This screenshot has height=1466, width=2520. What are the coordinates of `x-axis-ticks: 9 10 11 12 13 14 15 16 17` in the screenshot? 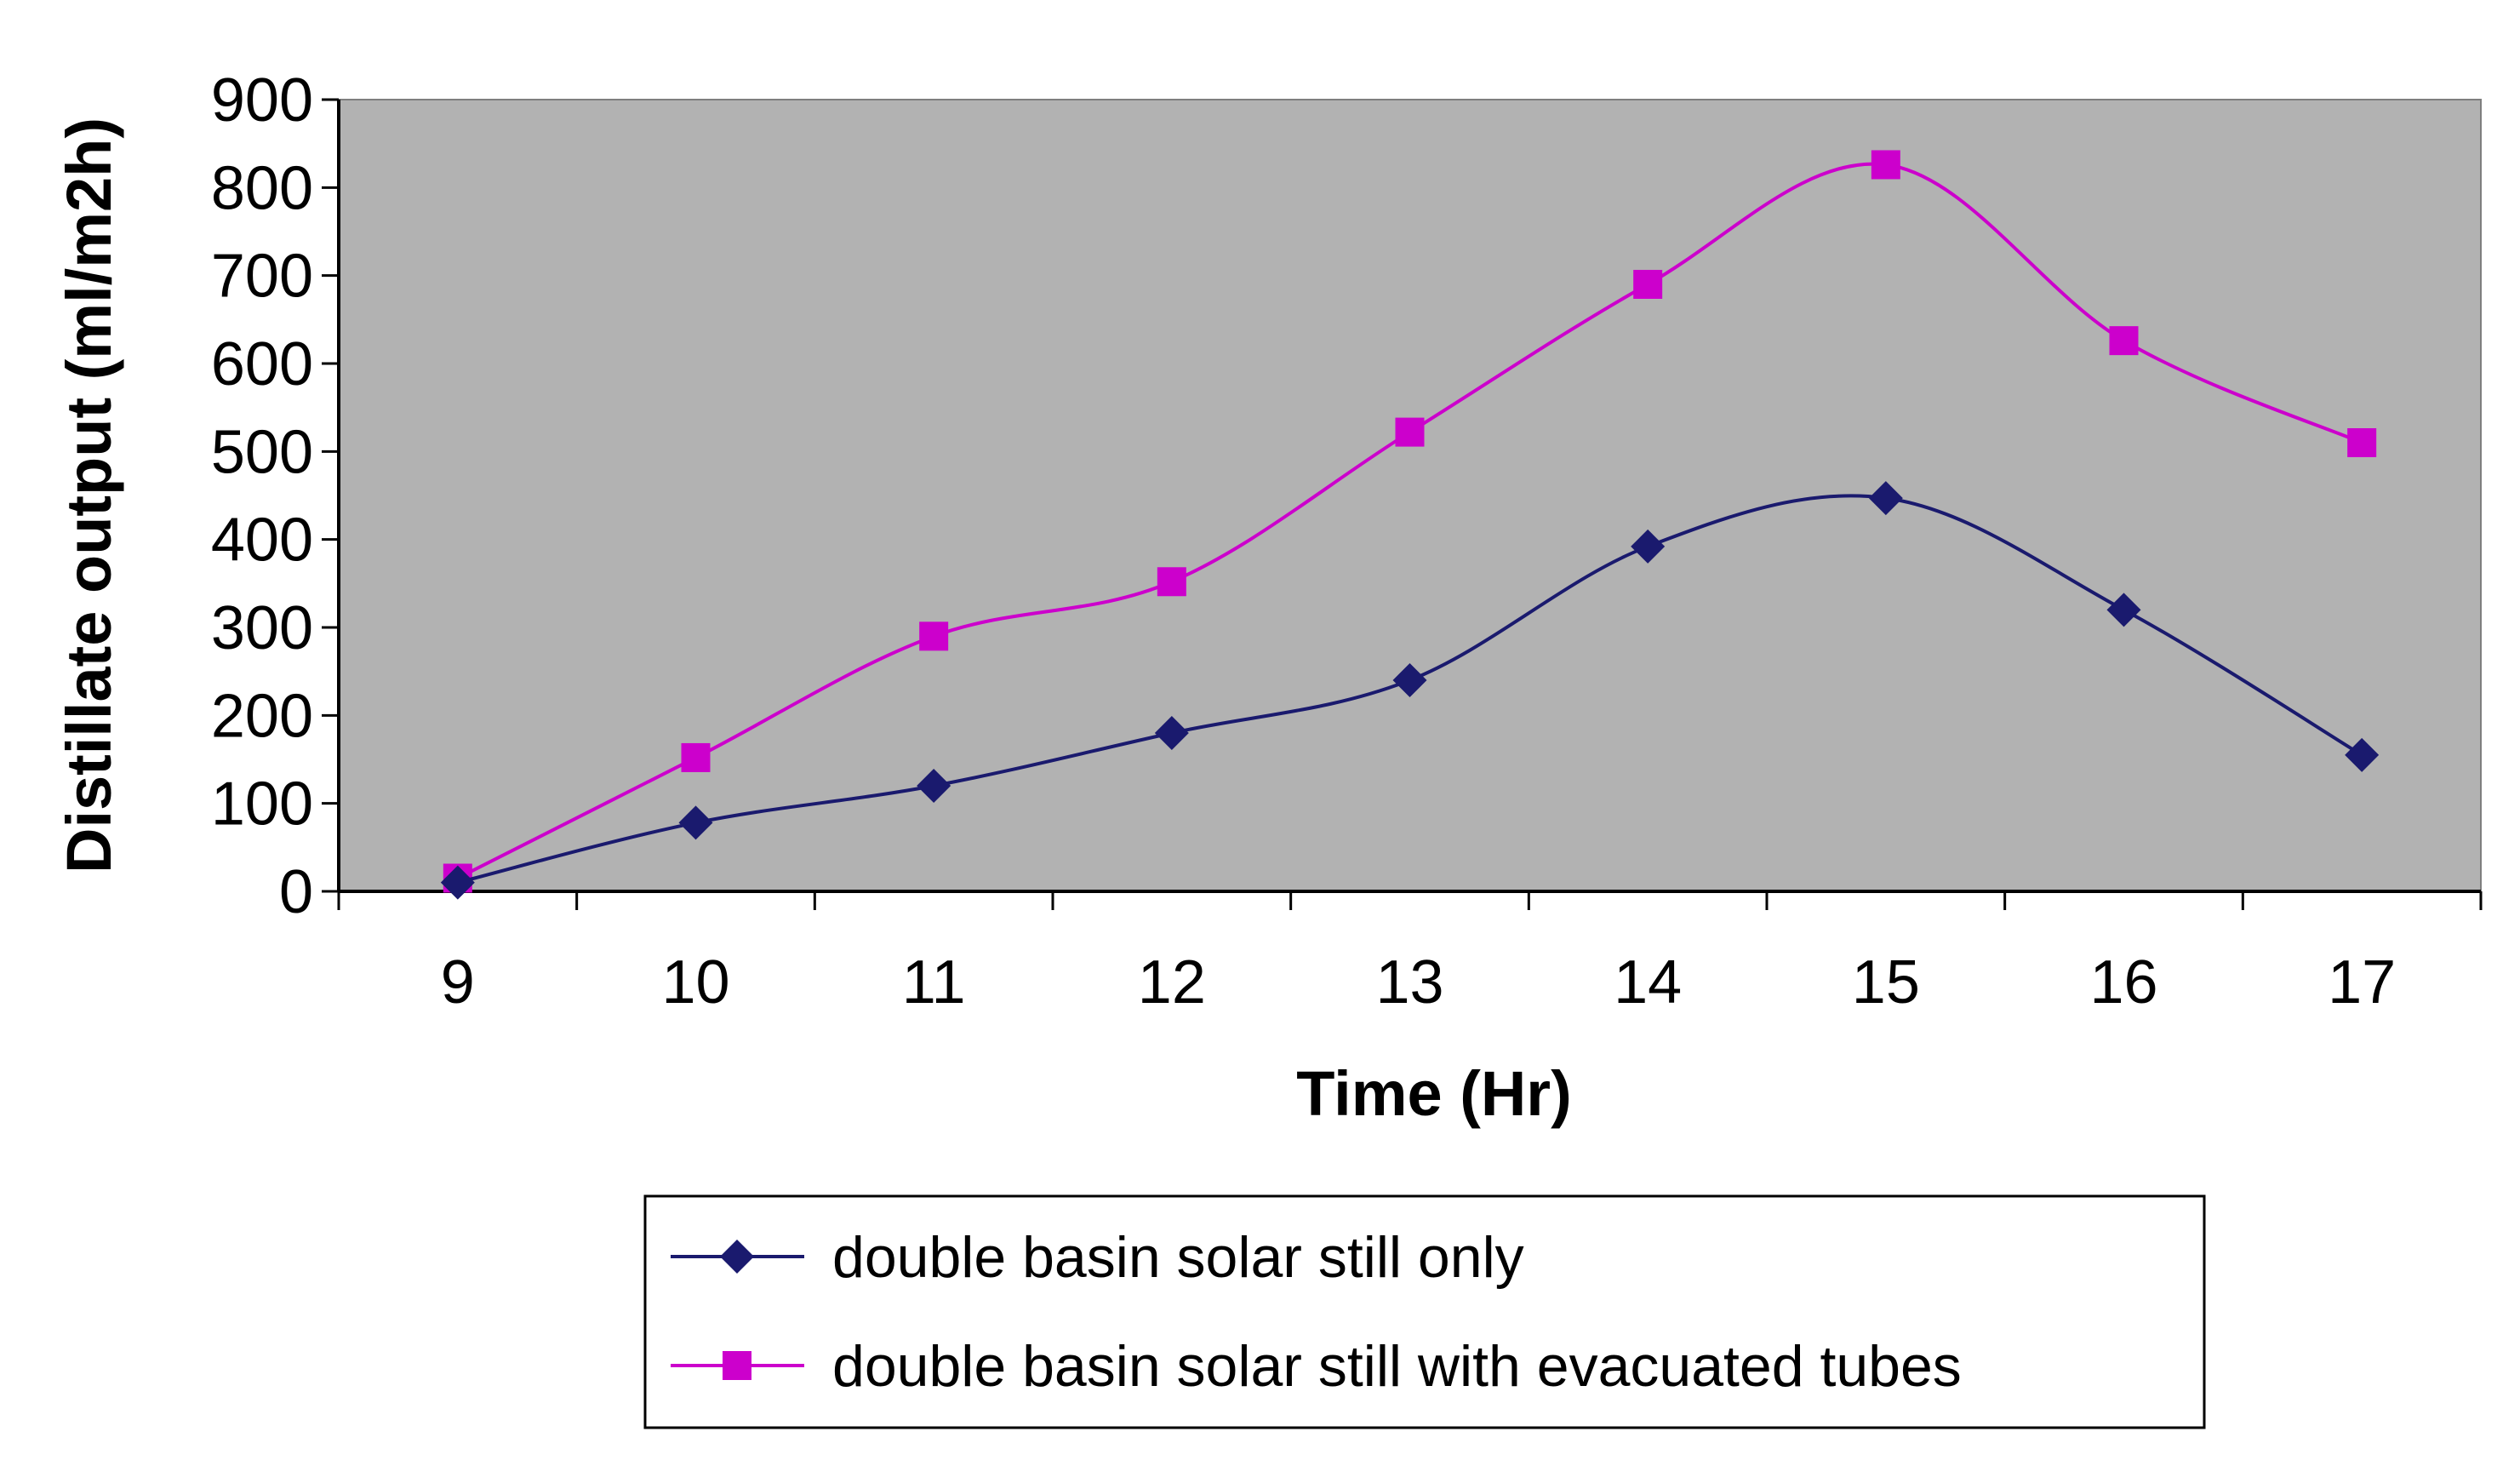 It's located at (1410, 953).